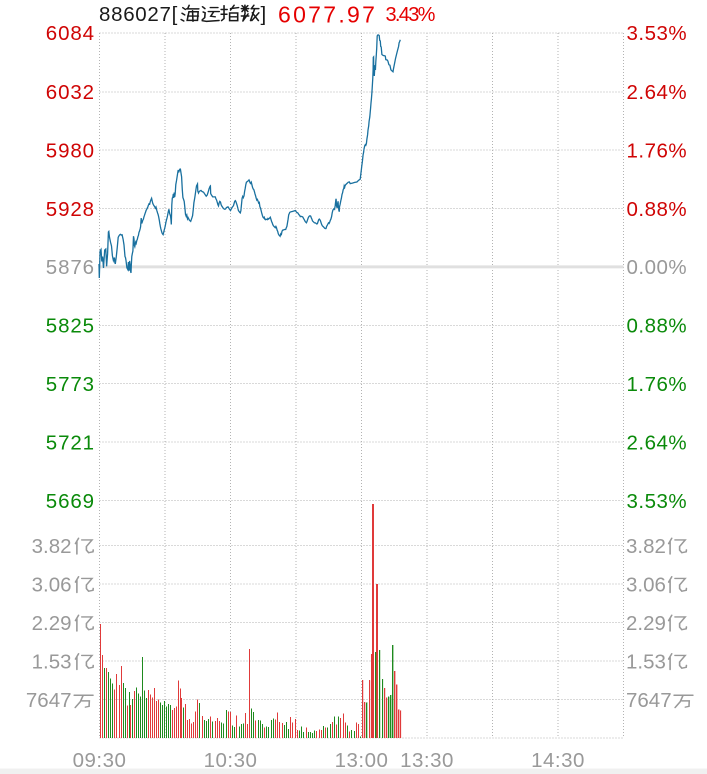 The image size is (707, 774). What do you see at coordinates (70, 442) in the screenshot?
I see `svg-text: 5721` at bounding box center [70, 442].